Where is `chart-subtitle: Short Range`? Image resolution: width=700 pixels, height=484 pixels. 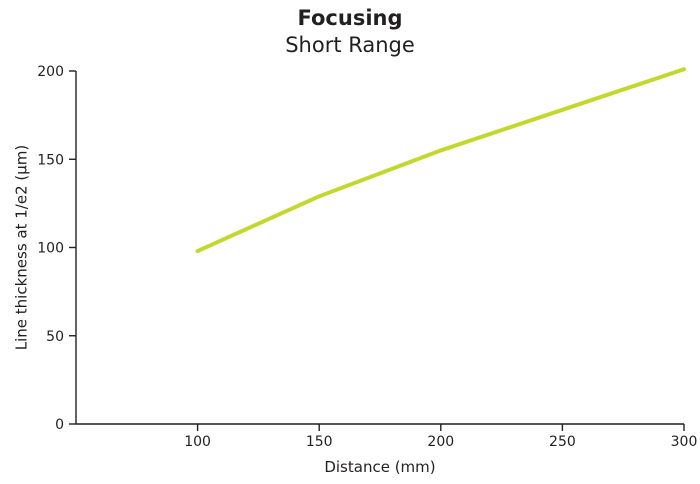
chart-subtitle: Short Range is located at coordinates (350, 45).